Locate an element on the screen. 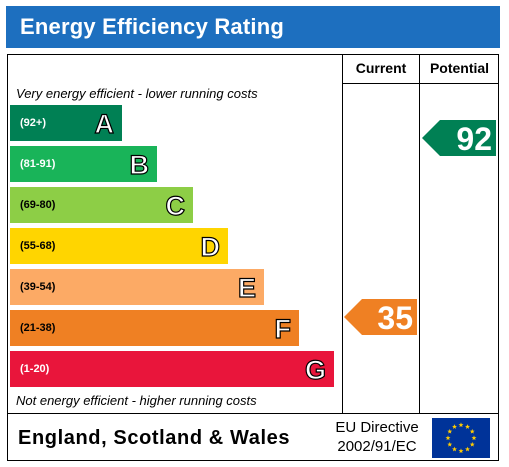 The width and height of the screenshot is (509, 467). band-letter: D is located at coordinates (210, 246).